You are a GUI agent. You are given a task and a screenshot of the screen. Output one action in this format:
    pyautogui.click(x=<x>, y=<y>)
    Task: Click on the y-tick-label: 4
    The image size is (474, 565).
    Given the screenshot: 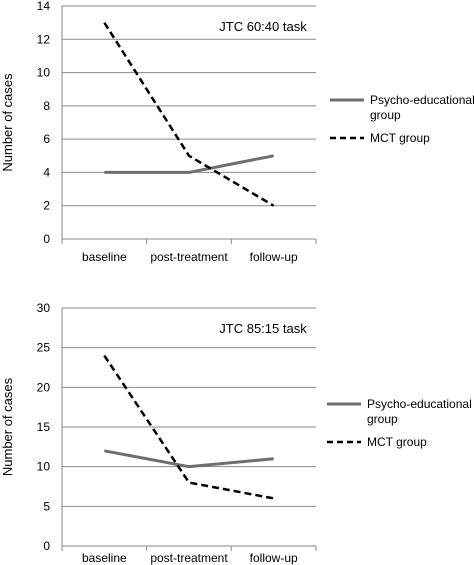 What is the action you would take?
    pyautogui.click(x=46, y=172)
    